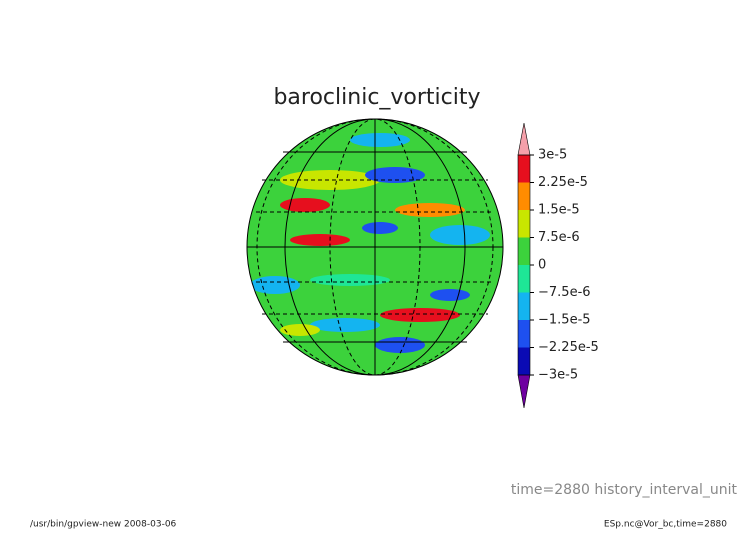 This screenshot has height=536, width=752. I want to click on colorbar-tick-label: −1.5e-5, so click(564, 320).